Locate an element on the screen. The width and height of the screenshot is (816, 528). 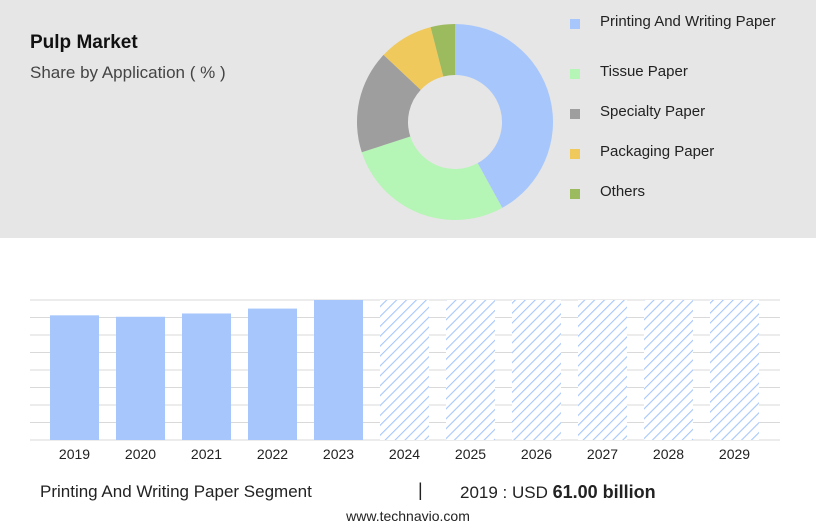
x-tick-label: 2019 is located at coordinates (74, 454).